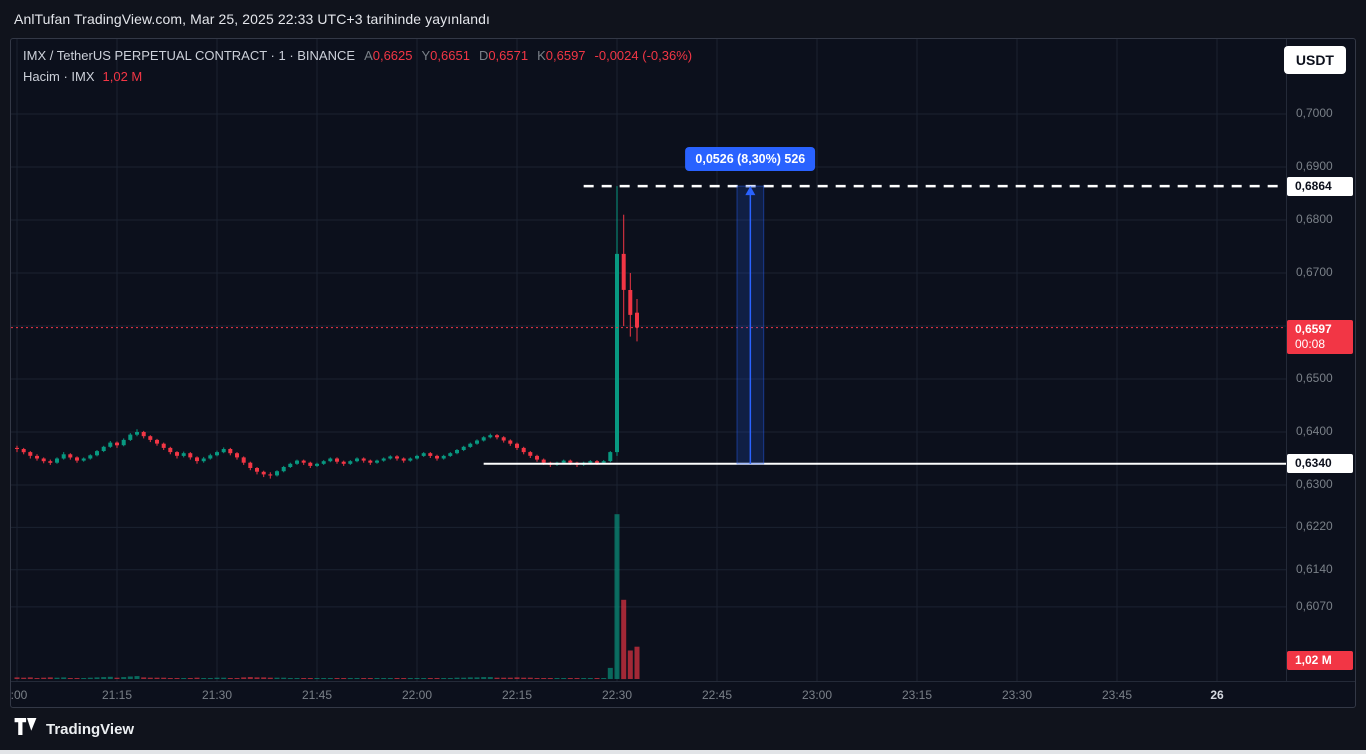 This screenshot has width=1366, height=754. I want to click on last-price-value: 0,6597, so click(1313, 328).